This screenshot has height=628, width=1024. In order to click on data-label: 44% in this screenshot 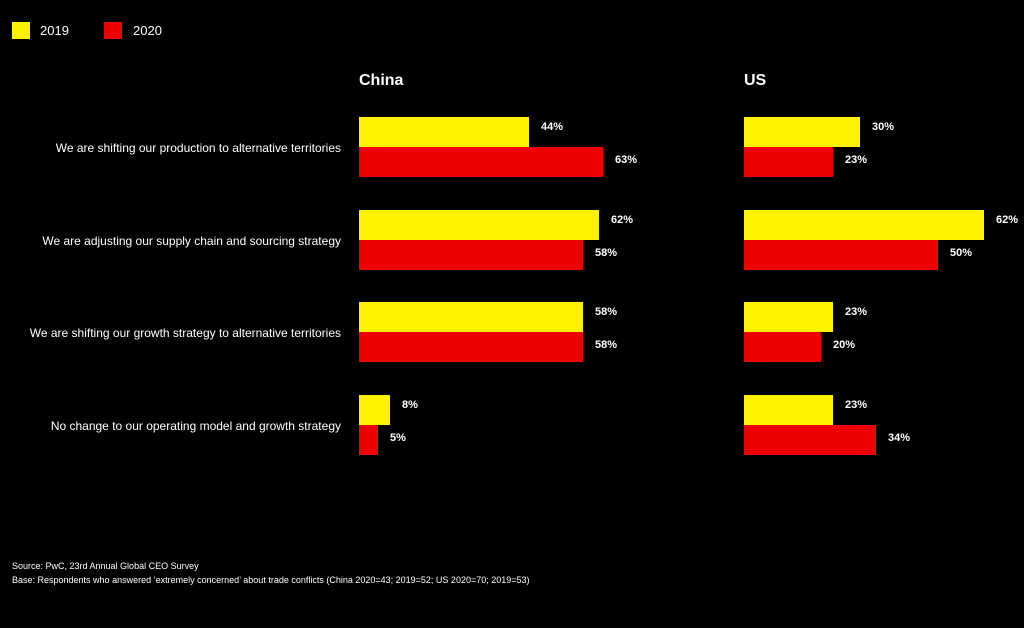, I will do `click(552, 127)`.